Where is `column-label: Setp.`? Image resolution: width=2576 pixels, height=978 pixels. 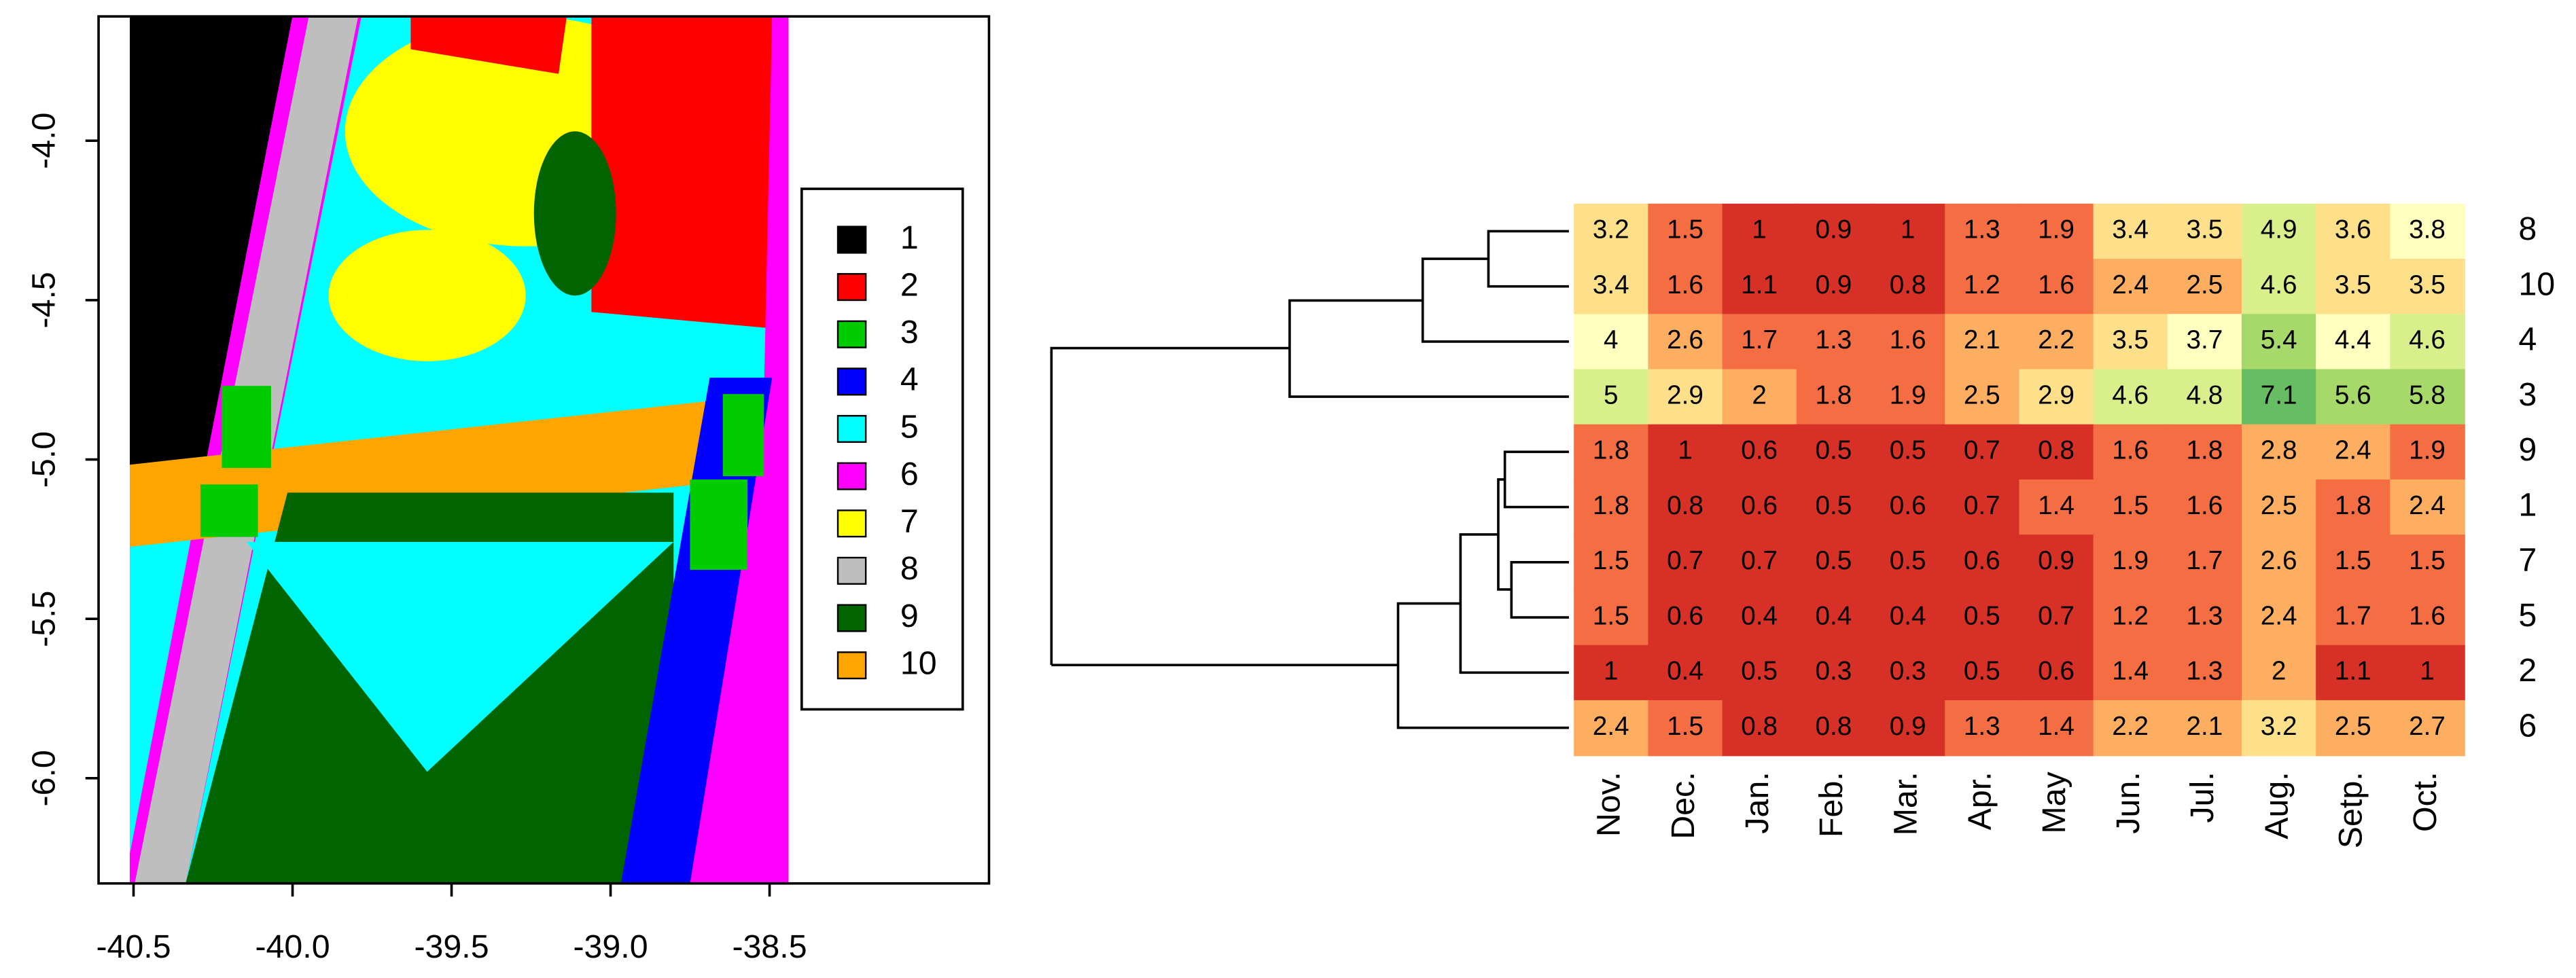
column-label: Setp. is located at coordinates (2351, 810).